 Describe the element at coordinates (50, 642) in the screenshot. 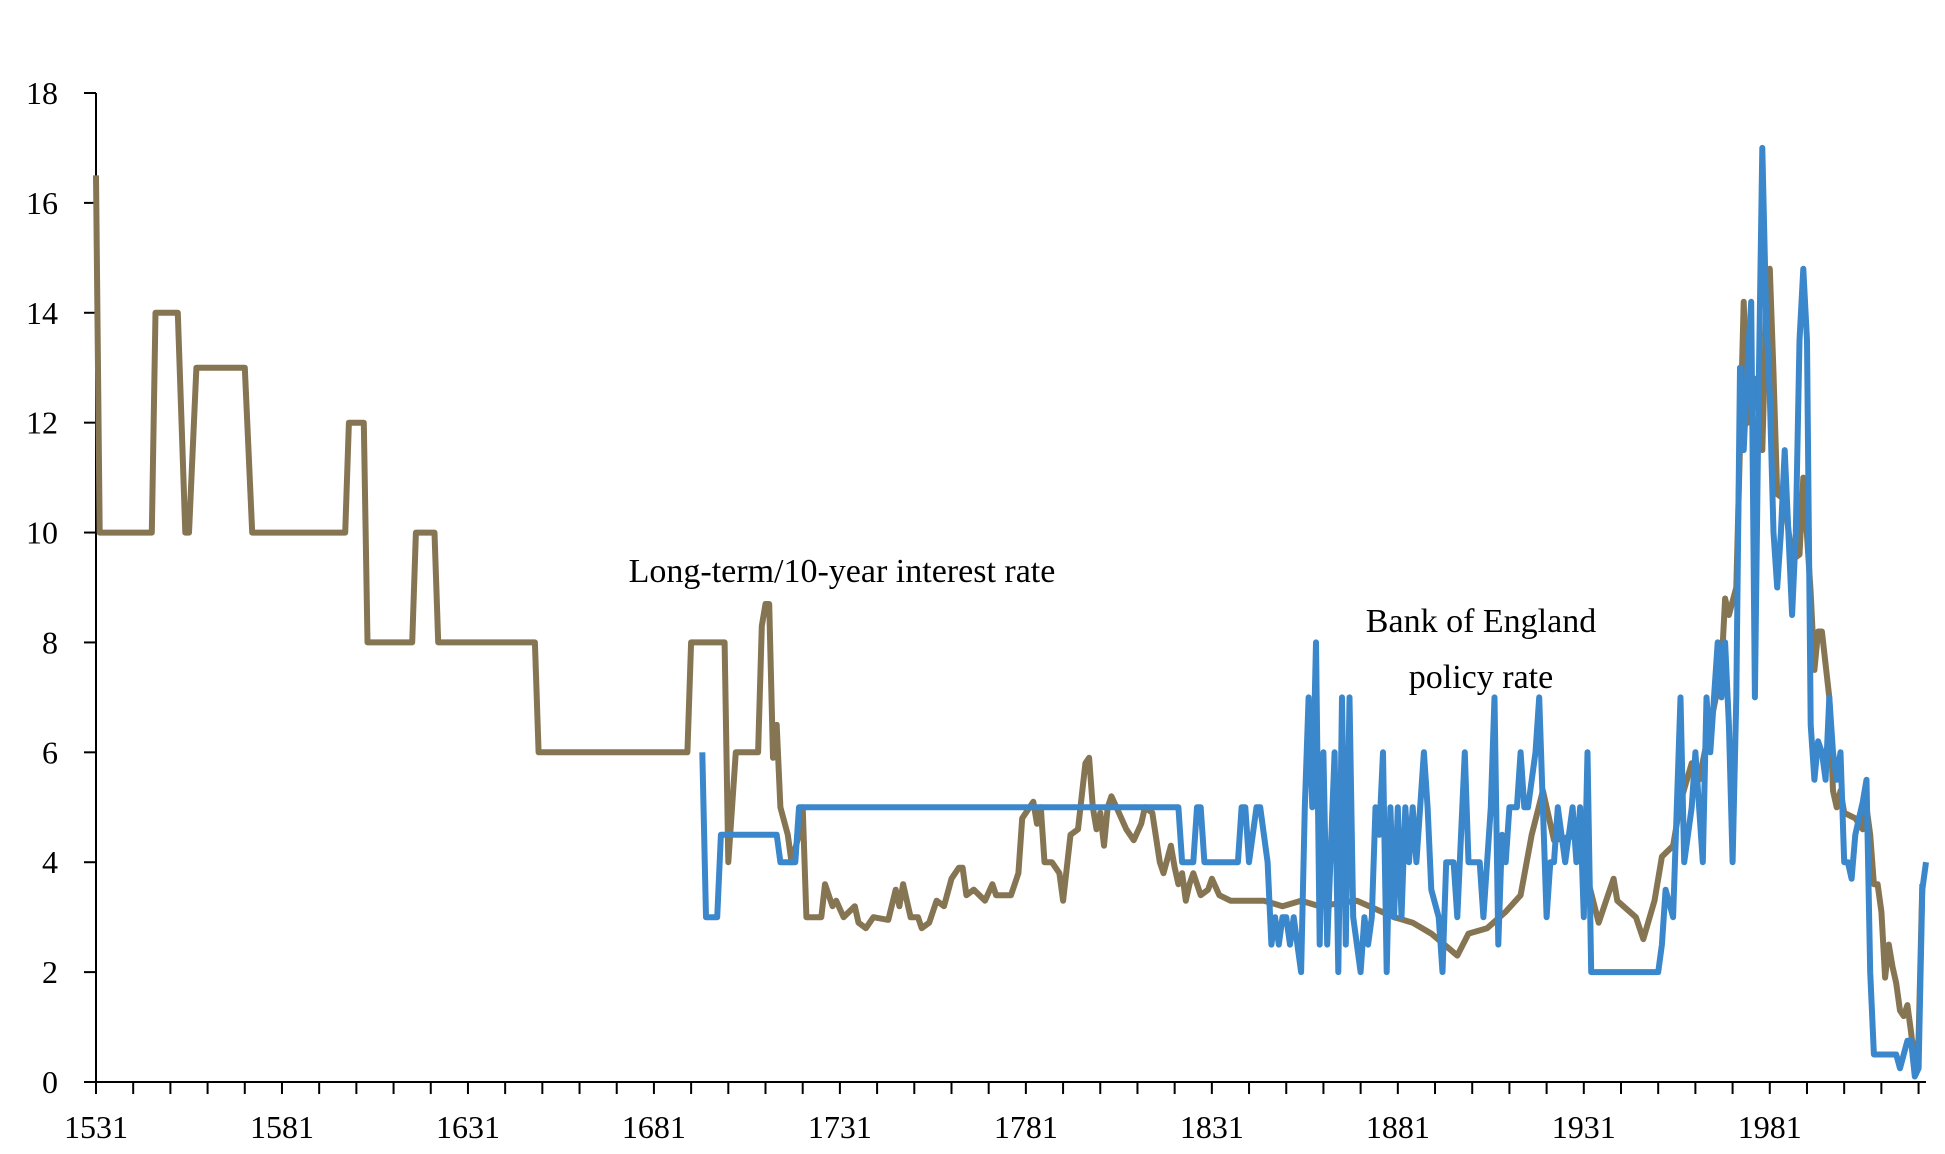

I see `y-tick-label: 8` at that location.